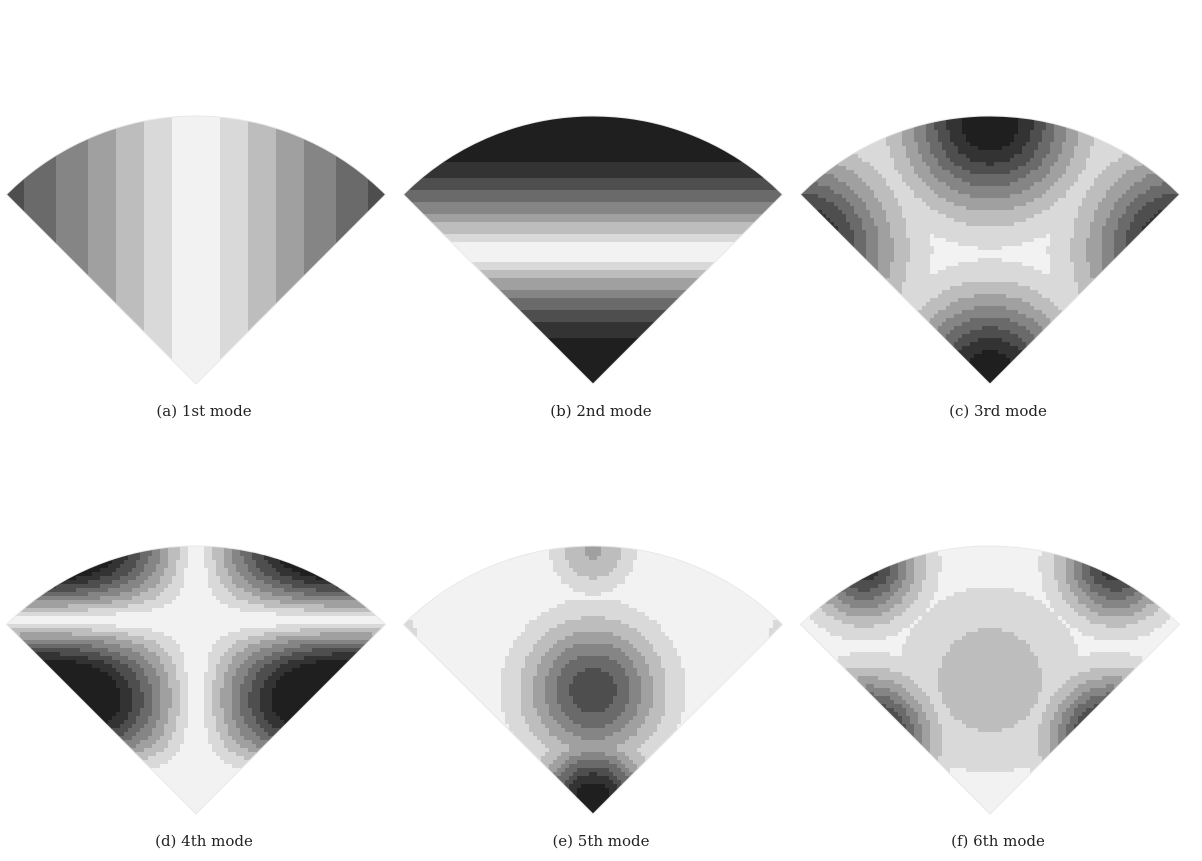  Describe the element at coordinates (601, 411) in the screenshot. I see `panel-caption: (b) 2nd mode` at that location.